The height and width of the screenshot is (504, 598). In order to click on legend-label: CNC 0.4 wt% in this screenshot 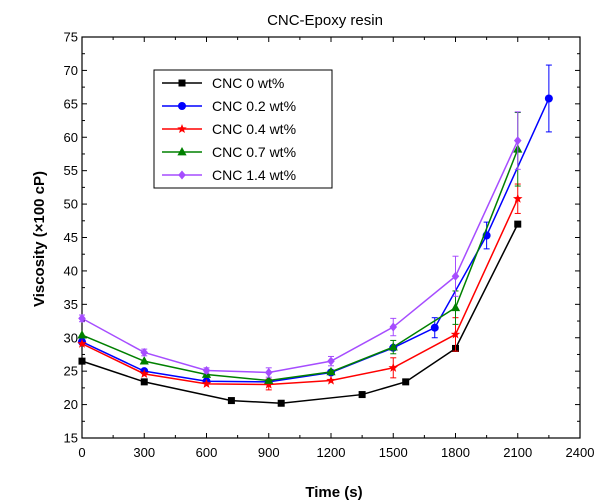, I will do `click(254, 129)`.